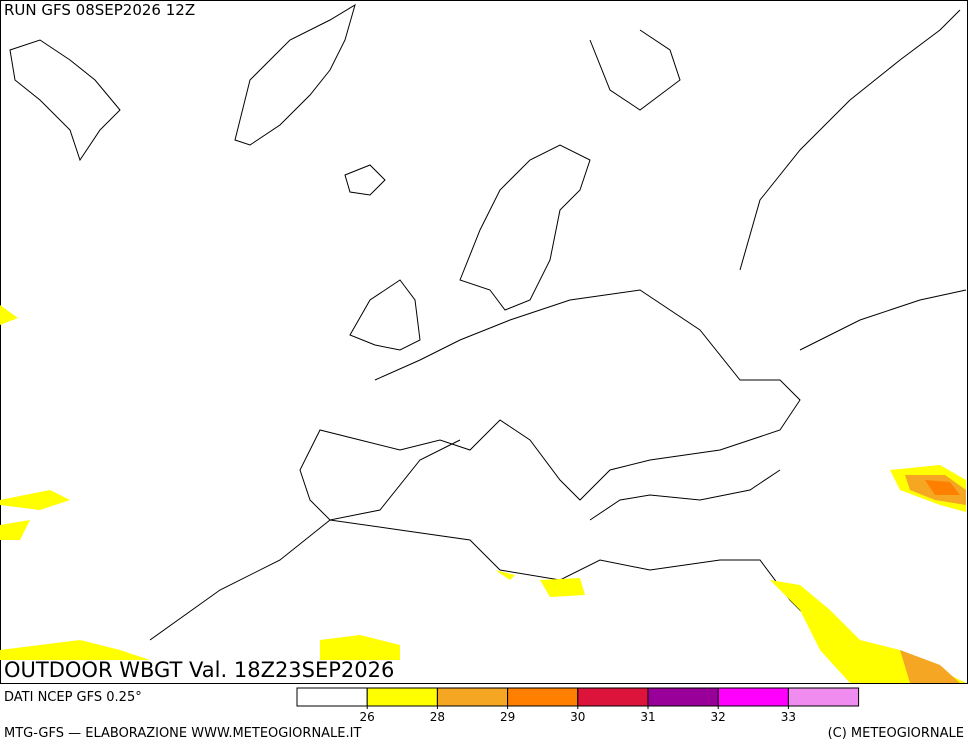  Describe the element at coordinates (367, 717) in the screenshot. I see `legend-tick-label: 26` at that location.